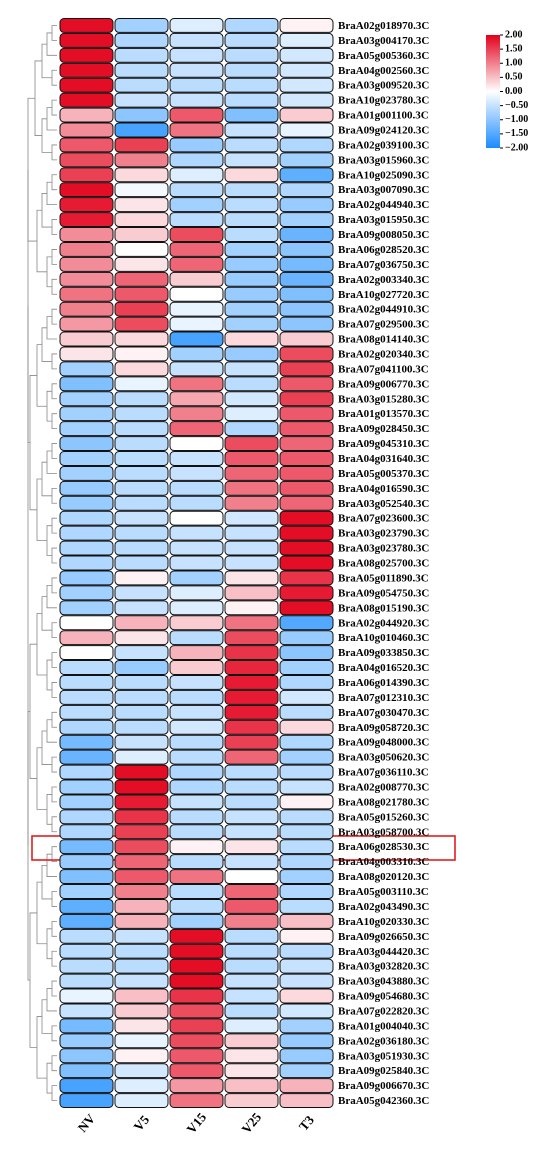 Image resolution: width=550 pixels, height=1152 pixels. Describe the element at coordinates (383, 414) in the screenshot. I see `row-label: BraA01g013570.3C` at that location.